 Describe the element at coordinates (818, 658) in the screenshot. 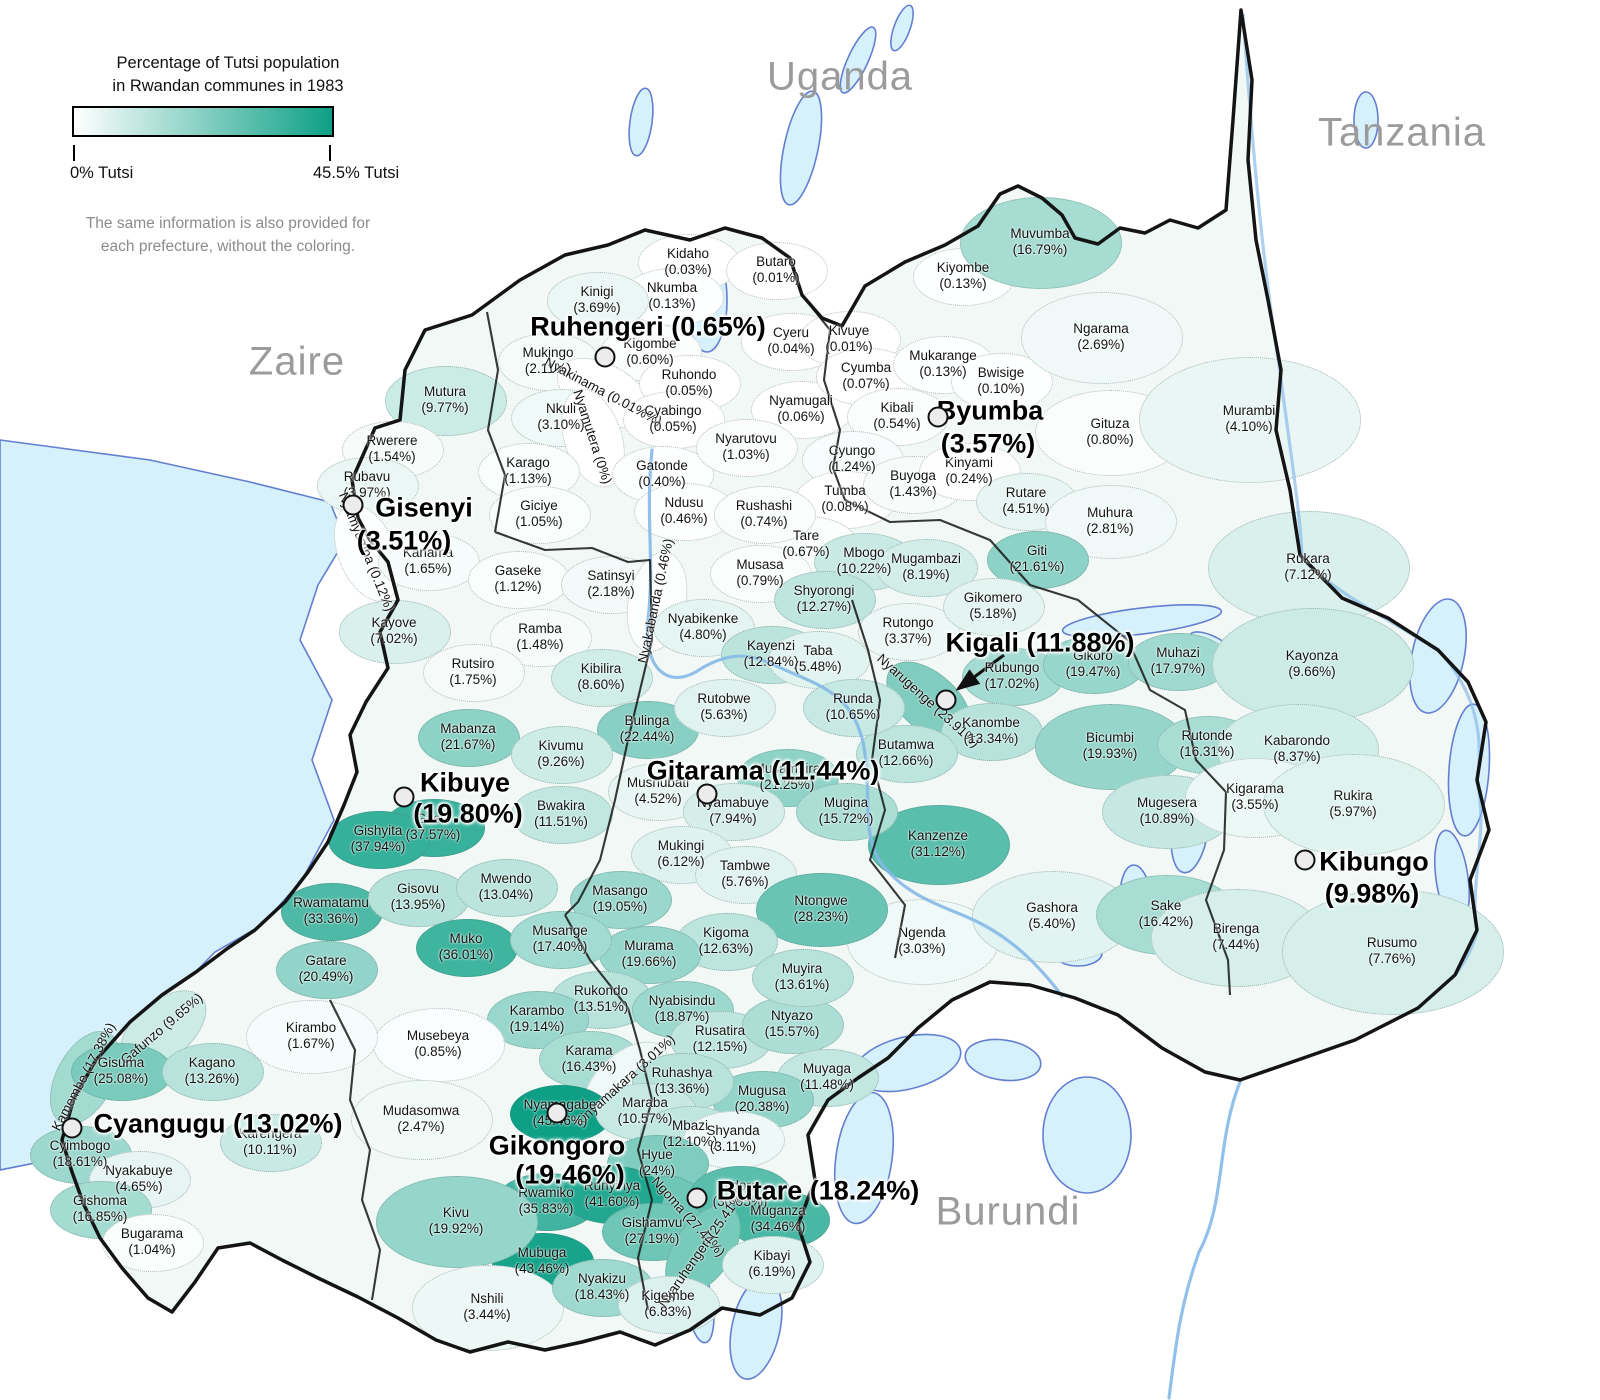

I see `commune-label-taba: Taba (5.48%)` at that location.